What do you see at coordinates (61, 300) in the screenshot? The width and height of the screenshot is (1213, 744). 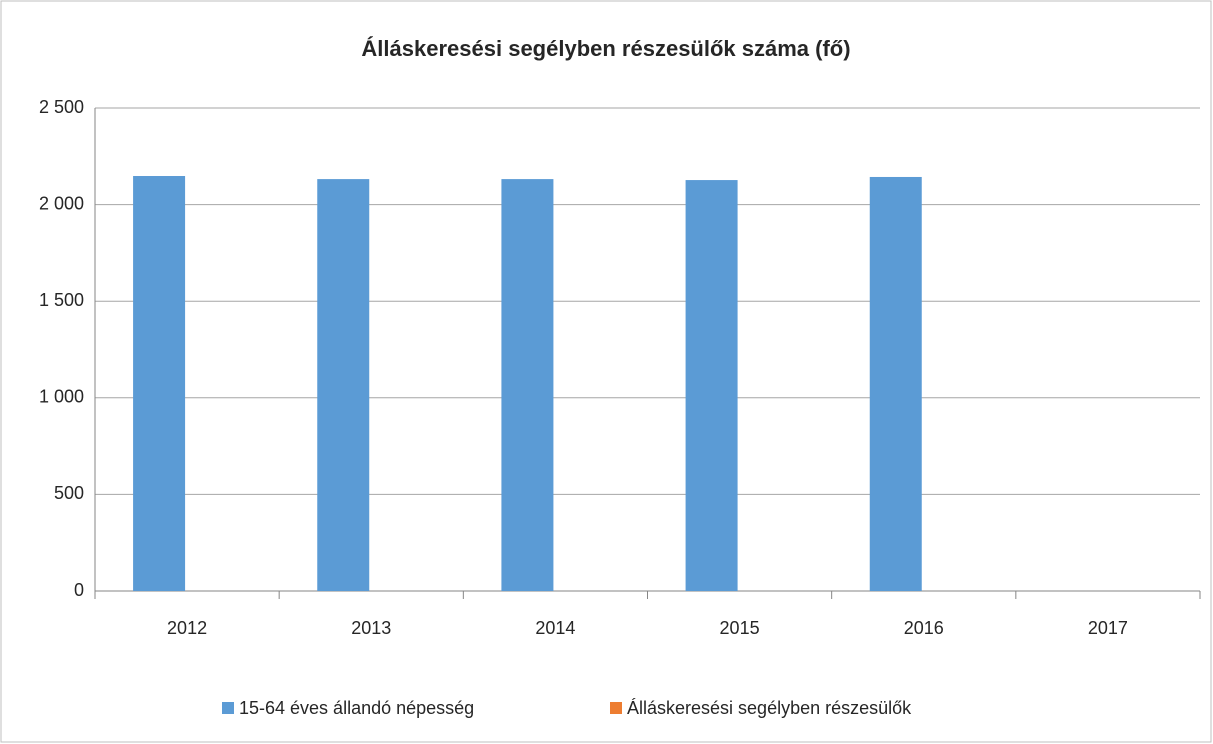 I see `y-tick-label: 1 500` at bounding box center [61, 300].